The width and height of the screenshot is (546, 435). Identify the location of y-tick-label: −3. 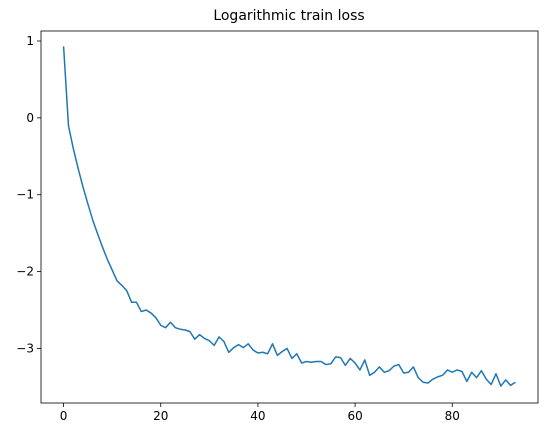
(25, 348).